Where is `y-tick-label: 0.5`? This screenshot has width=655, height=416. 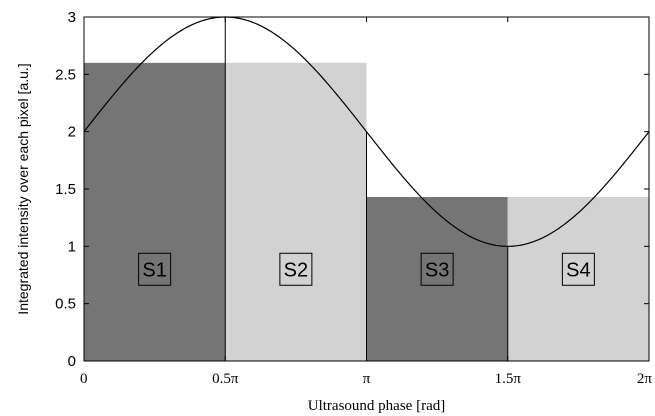
y-tick-label: 0.5 is located at coordinates (65, 304).